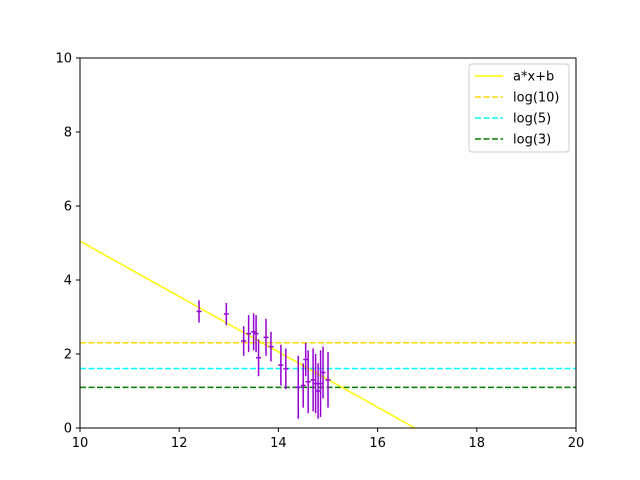 The height and width of the screenshot is (480, 640). I want to click on legend-box, so click(519, 108).